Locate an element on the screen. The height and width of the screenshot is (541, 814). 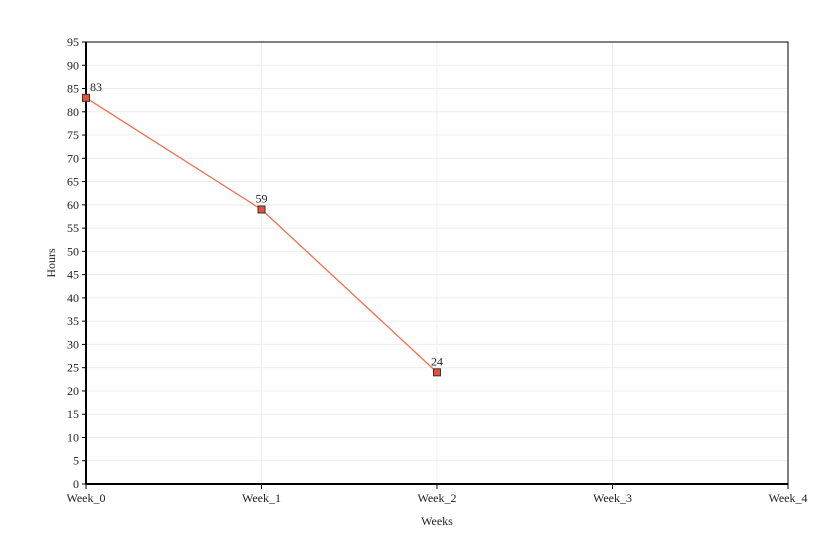
y-tick-label: 0 is located at coordinates (76, 484).